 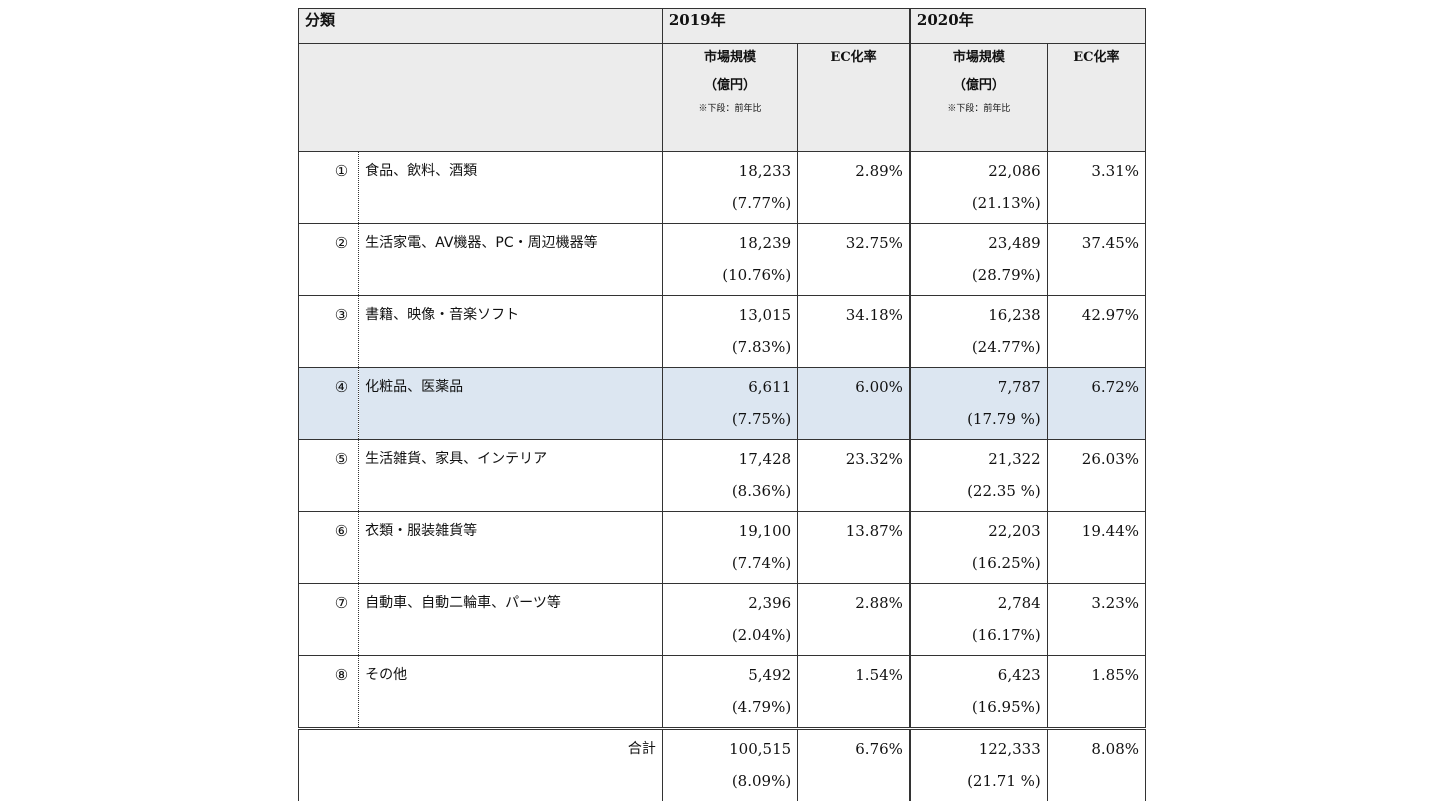 I want to click on total-market-size-2020-value: 122,333, so click(x=1009, y=749).